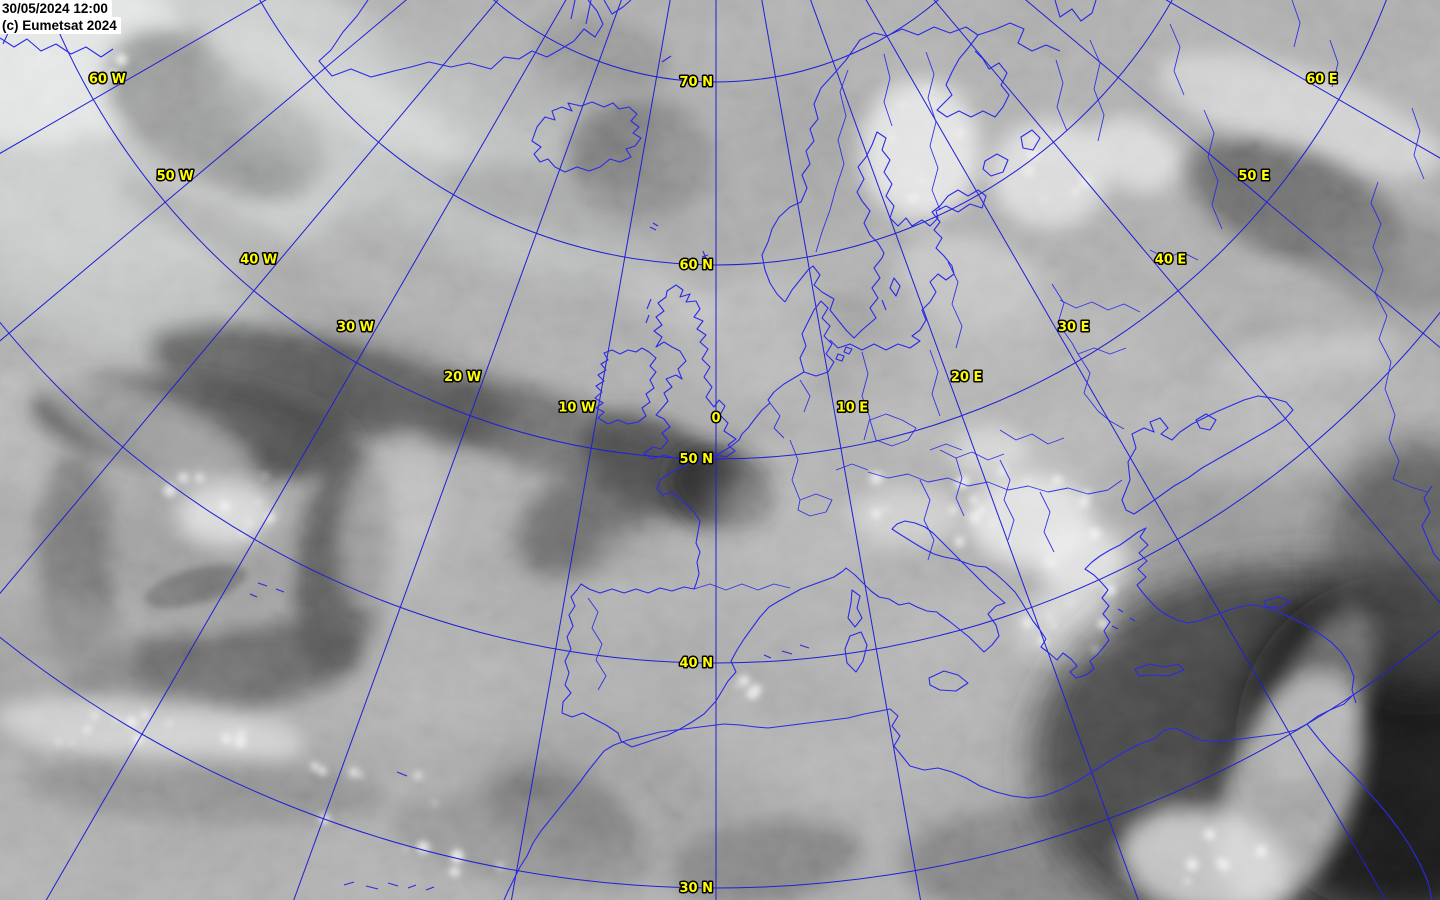 The image size is (1440, 900). I want to click on lon-label-30W: 30 W, so click(355, 327).